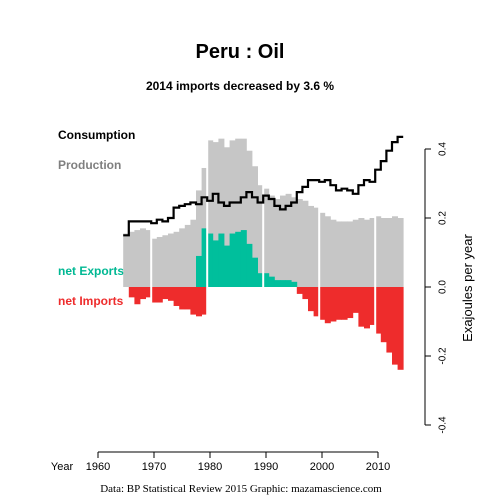 The height and width of the screenshot is (500, 500). I want to click on consumption-line, so click(263, 186).